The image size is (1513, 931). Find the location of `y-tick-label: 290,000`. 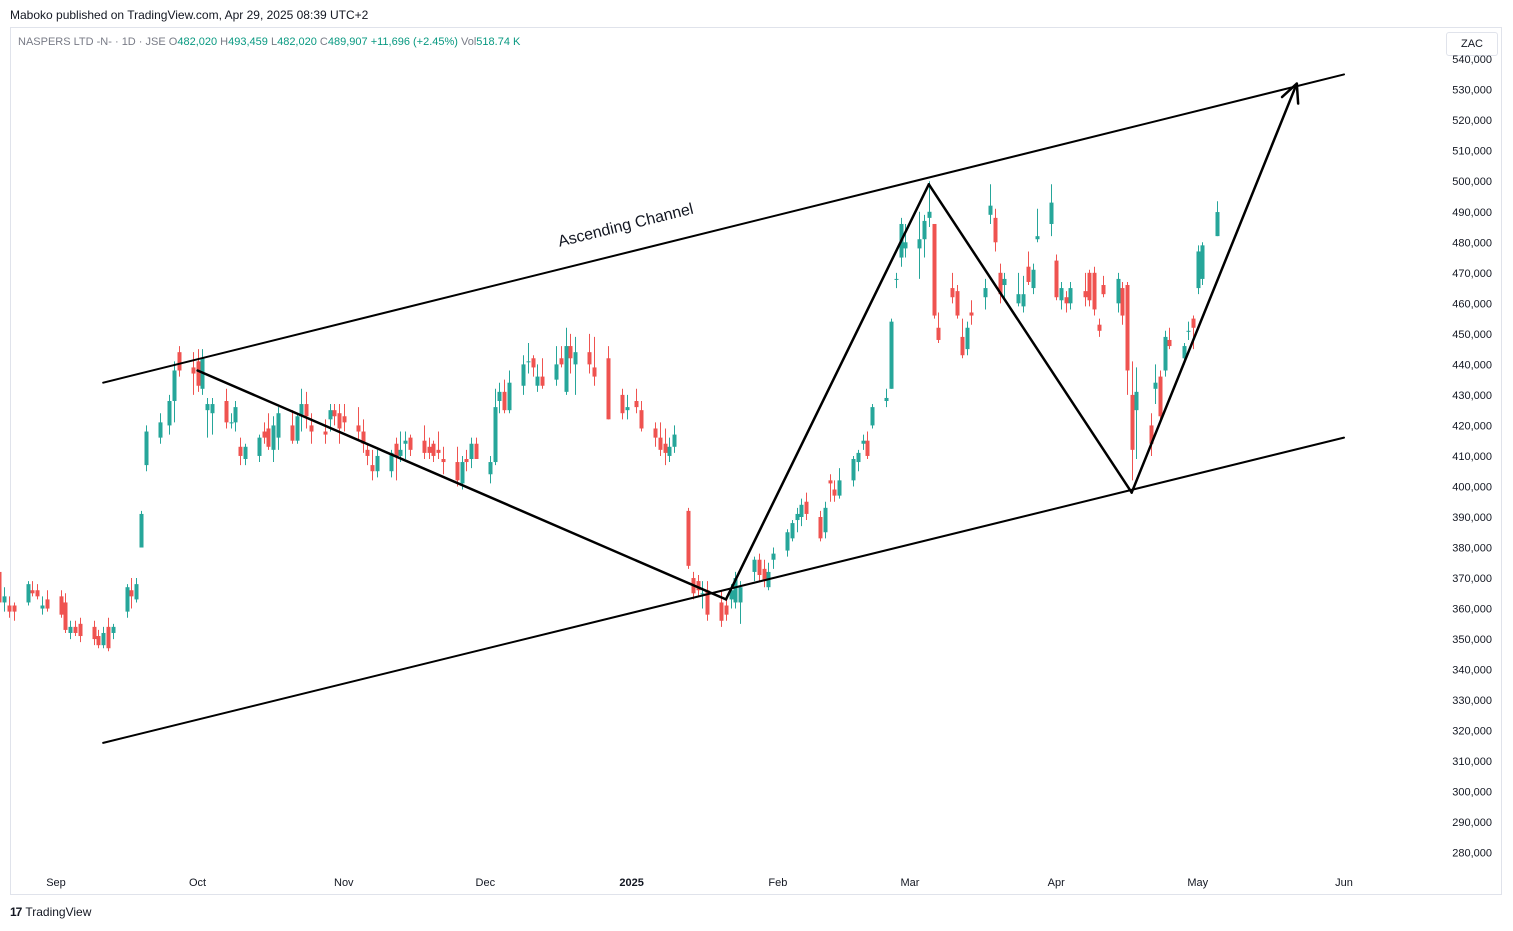

y-tick-label: 290,000 is located at coordinates (1472, 823).